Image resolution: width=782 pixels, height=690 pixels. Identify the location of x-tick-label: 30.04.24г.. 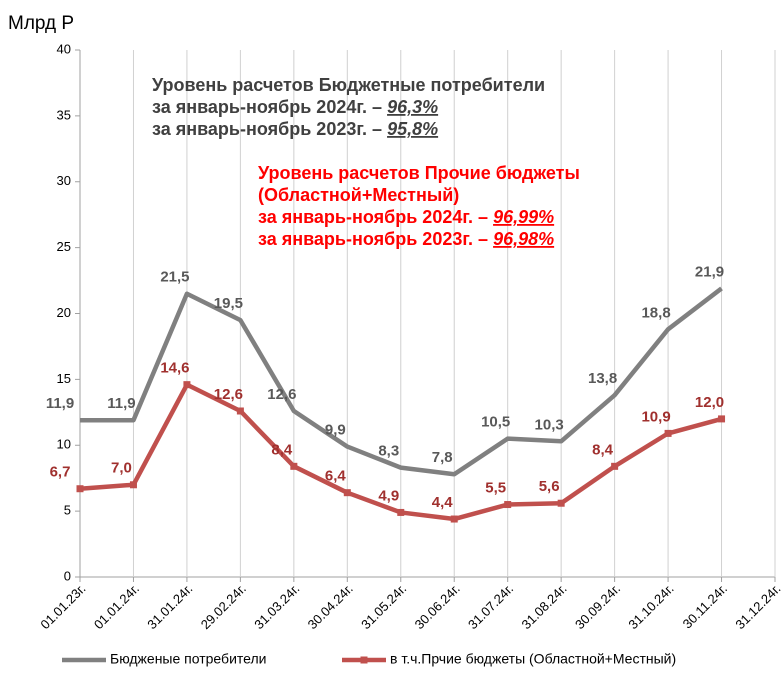
(330, 606).